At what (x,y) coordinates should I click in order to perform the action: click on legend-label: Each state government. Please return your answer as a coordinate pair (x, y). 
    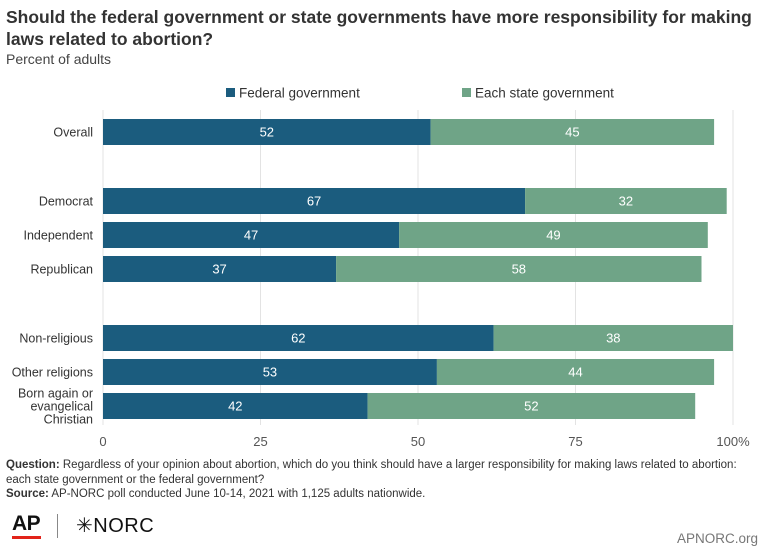
    Looking at the image, I should click on (544, 93).